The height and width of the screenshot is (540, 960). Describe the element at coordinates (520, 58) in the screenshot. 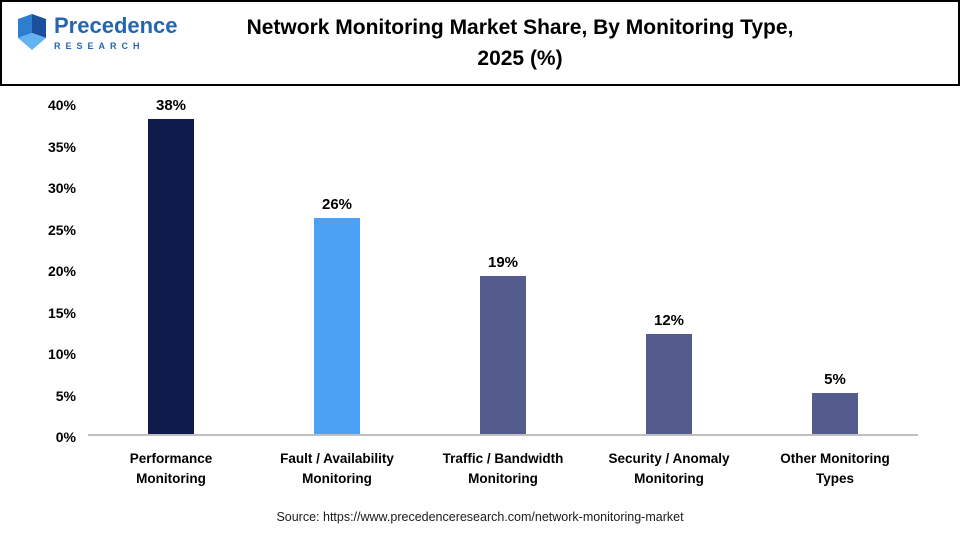

I see `chart-title-line-2: 2025 (%)` at that location.